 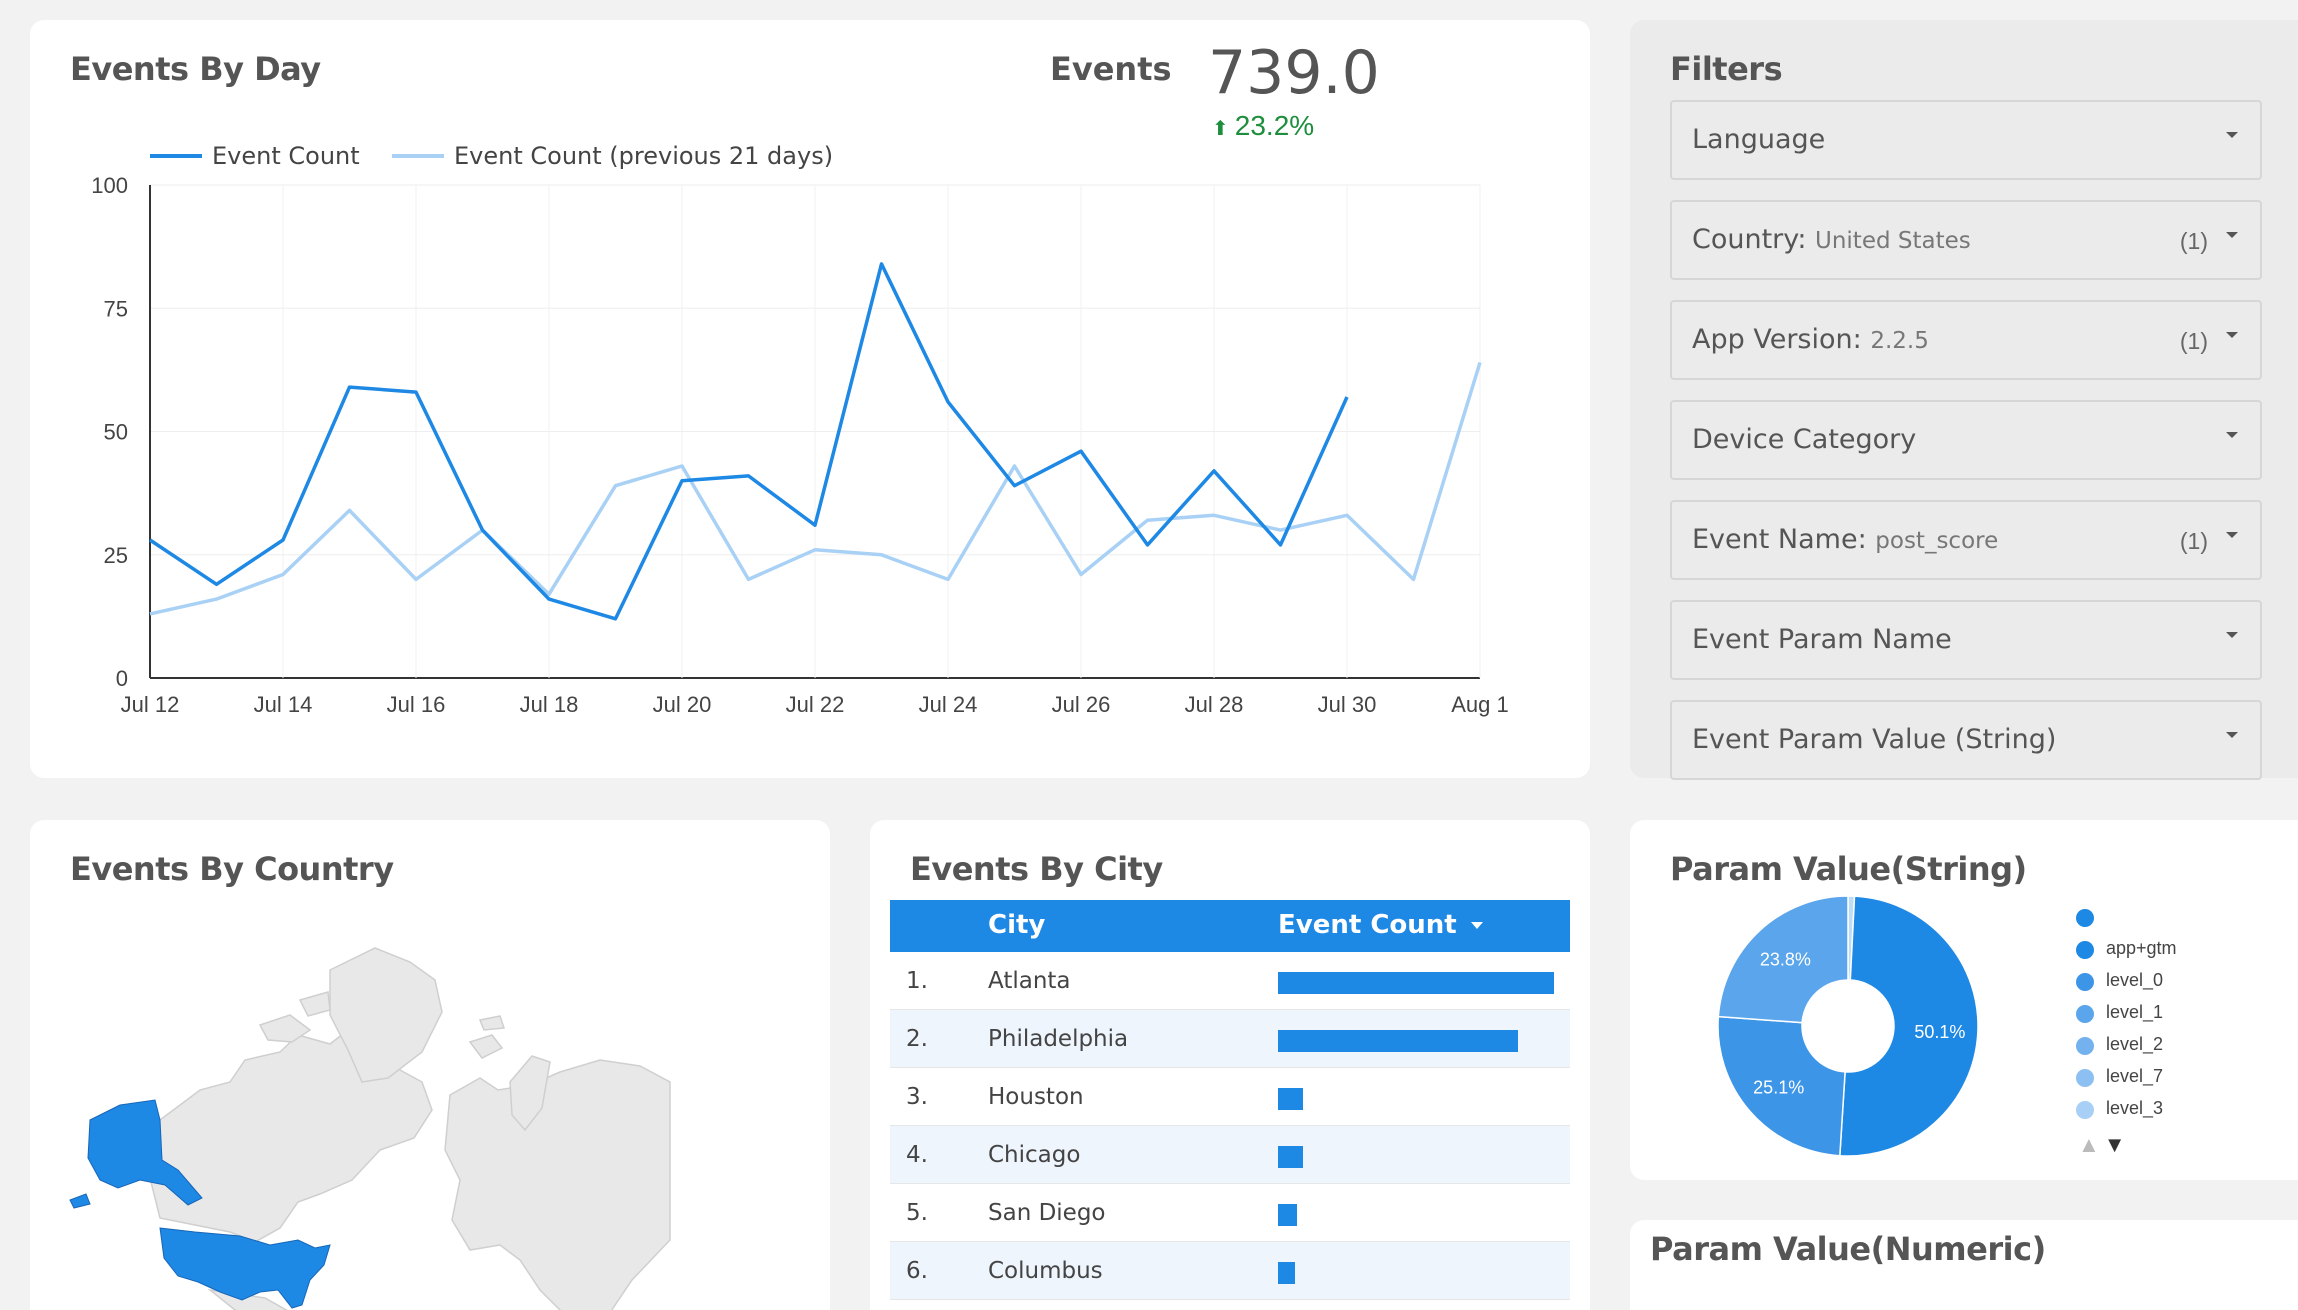 I want to click on scorecard-delta: ⬆ 23.2%, so click(x=1263, y=126).